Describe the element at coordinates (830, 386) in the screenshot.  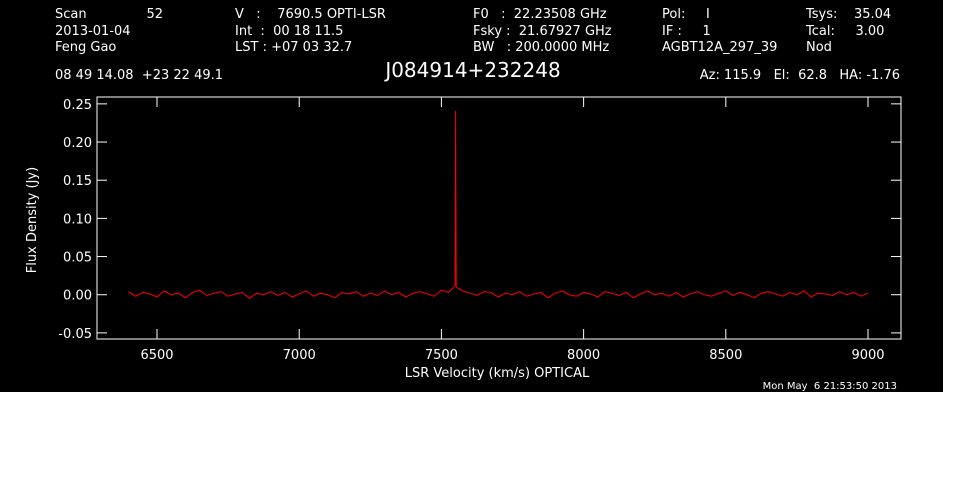
I see `timestamp: Mon May 6 21:53:50 2013` at that location.